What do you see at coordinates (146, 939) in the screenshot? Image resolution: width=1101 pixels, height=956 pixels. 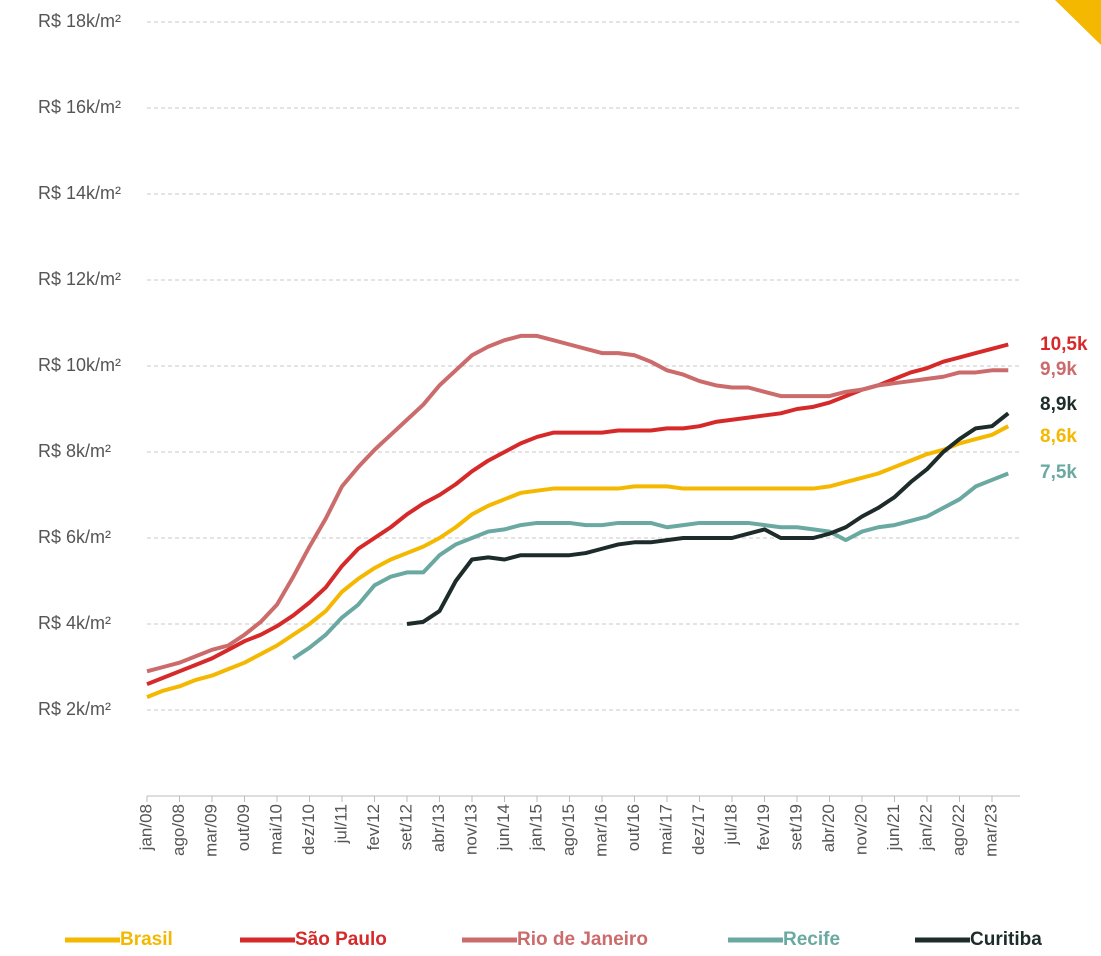 I see `legend-label: Brasil` at bounding box center [146, 939].